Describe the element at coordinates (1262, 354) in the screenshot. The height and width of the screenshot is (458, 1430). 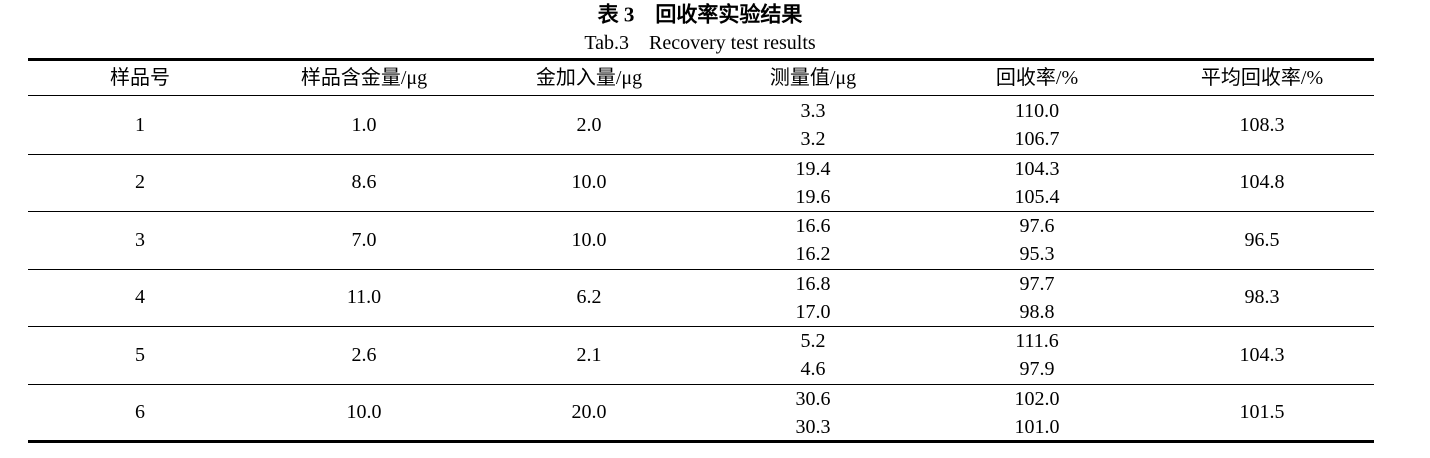
I see `average-cell: 104.3` at that location.